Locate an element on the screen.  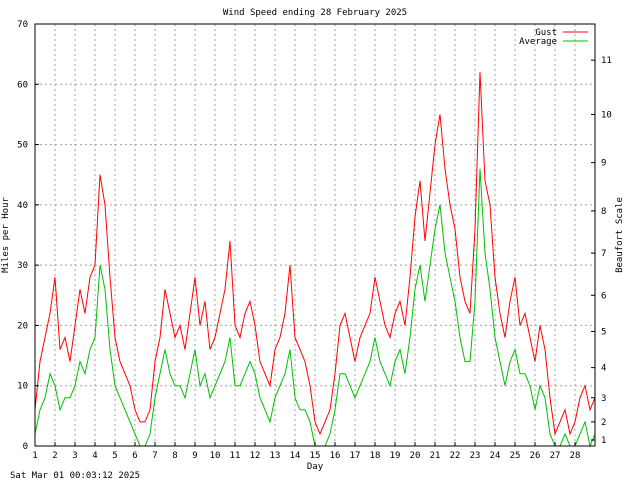
x-tick-label: 16 is located at coordinates (335, 456).